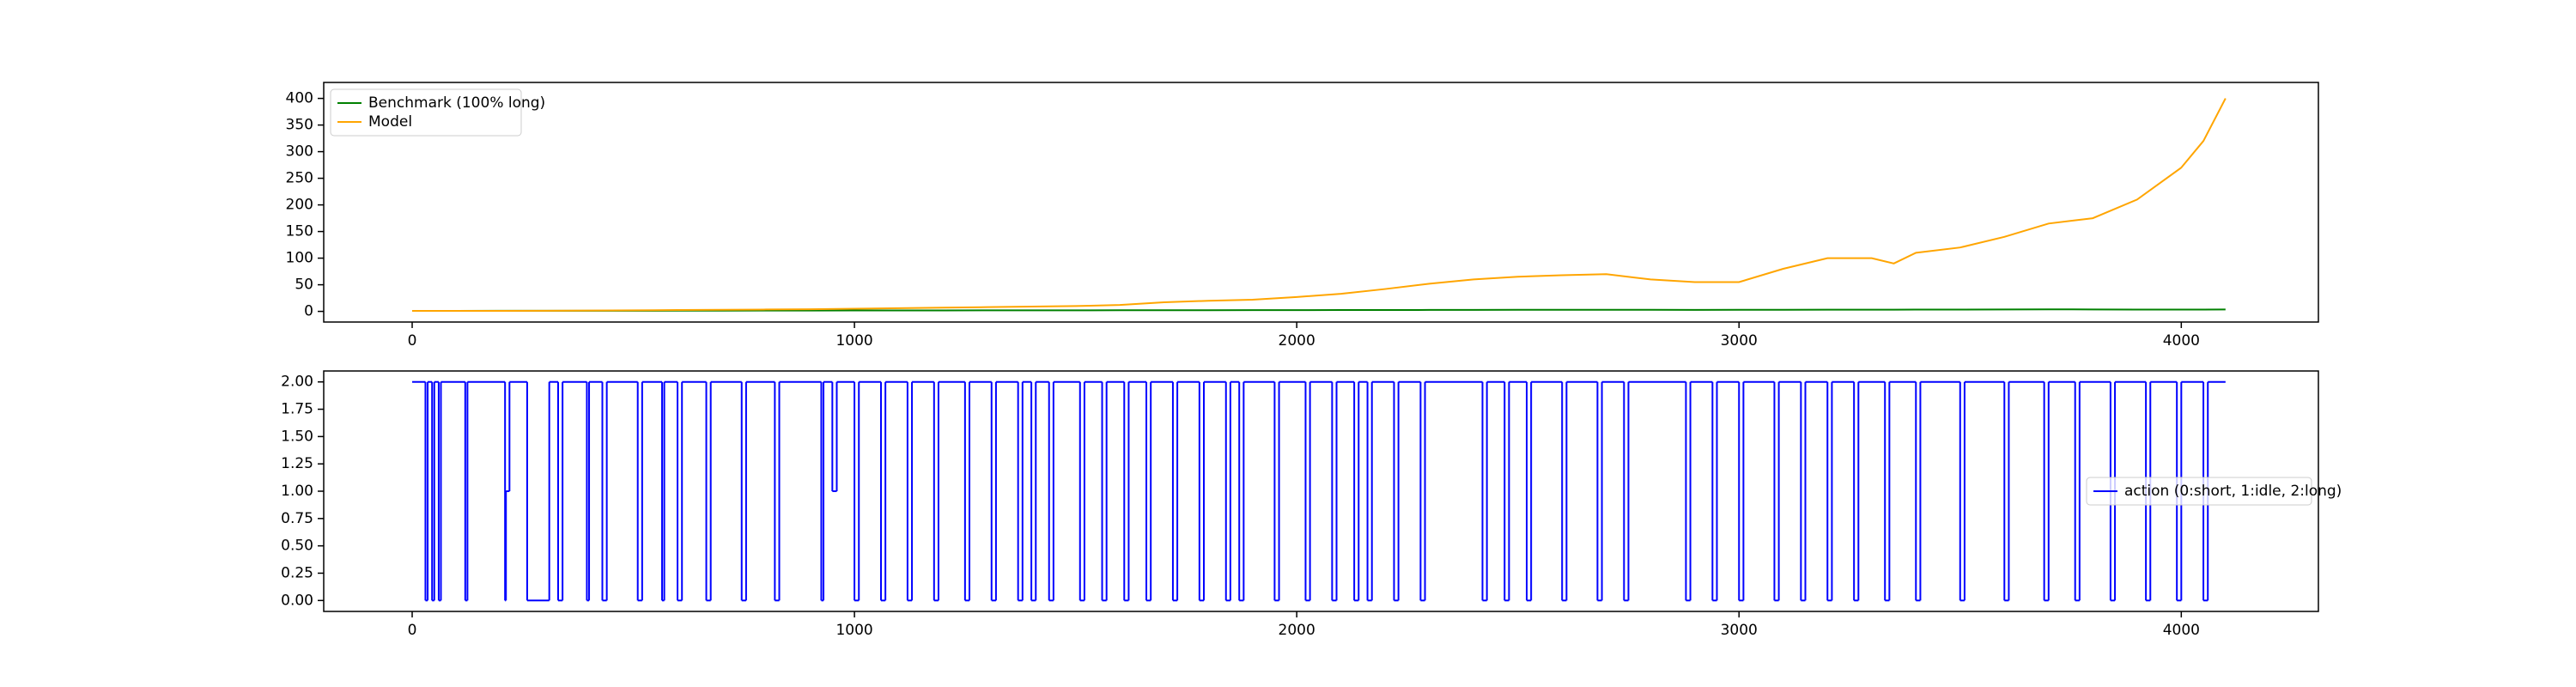  Describe the element at coordinates (297, 463) in the screenshot. I see `y-tick-label: 1.25` at that location.